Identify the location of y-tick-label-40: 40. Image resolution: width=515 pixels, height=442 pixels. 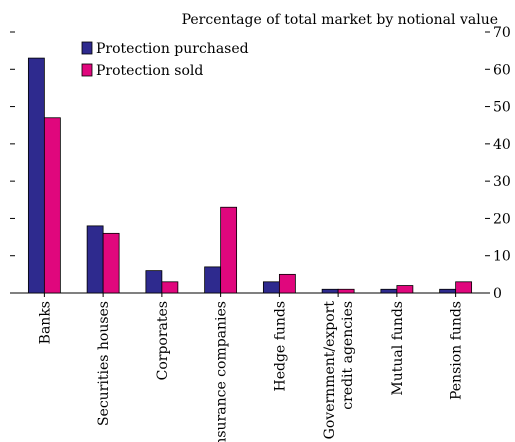
(502, 145).